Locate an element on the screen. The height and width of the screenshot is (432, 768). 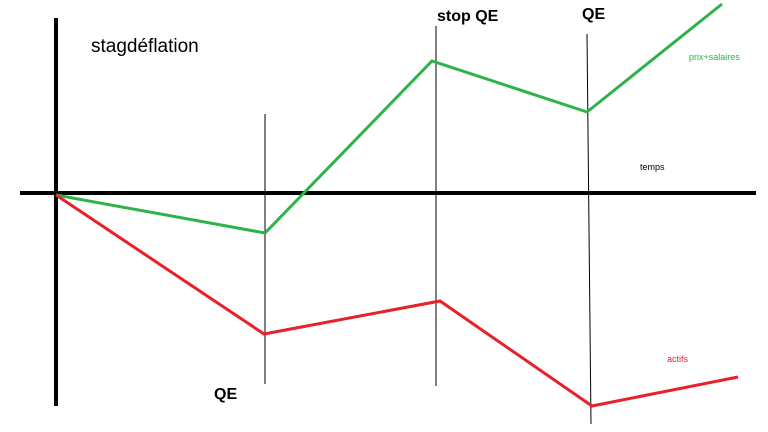
qe-annotation-top: QE is located at coordinates (594, 14).